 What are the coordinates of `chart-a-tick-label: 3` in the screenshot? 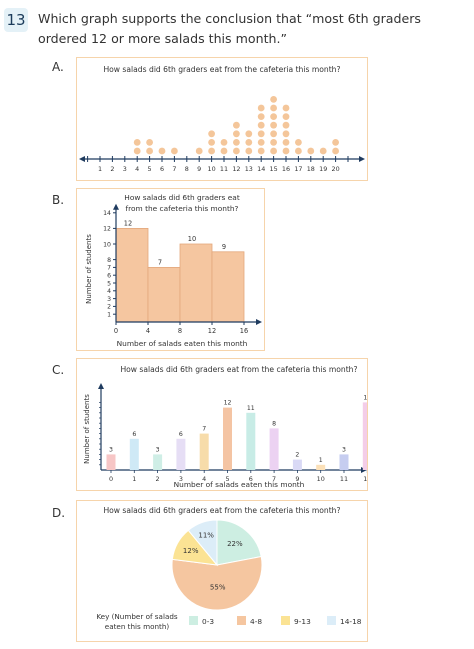 It's located at (125, 169).